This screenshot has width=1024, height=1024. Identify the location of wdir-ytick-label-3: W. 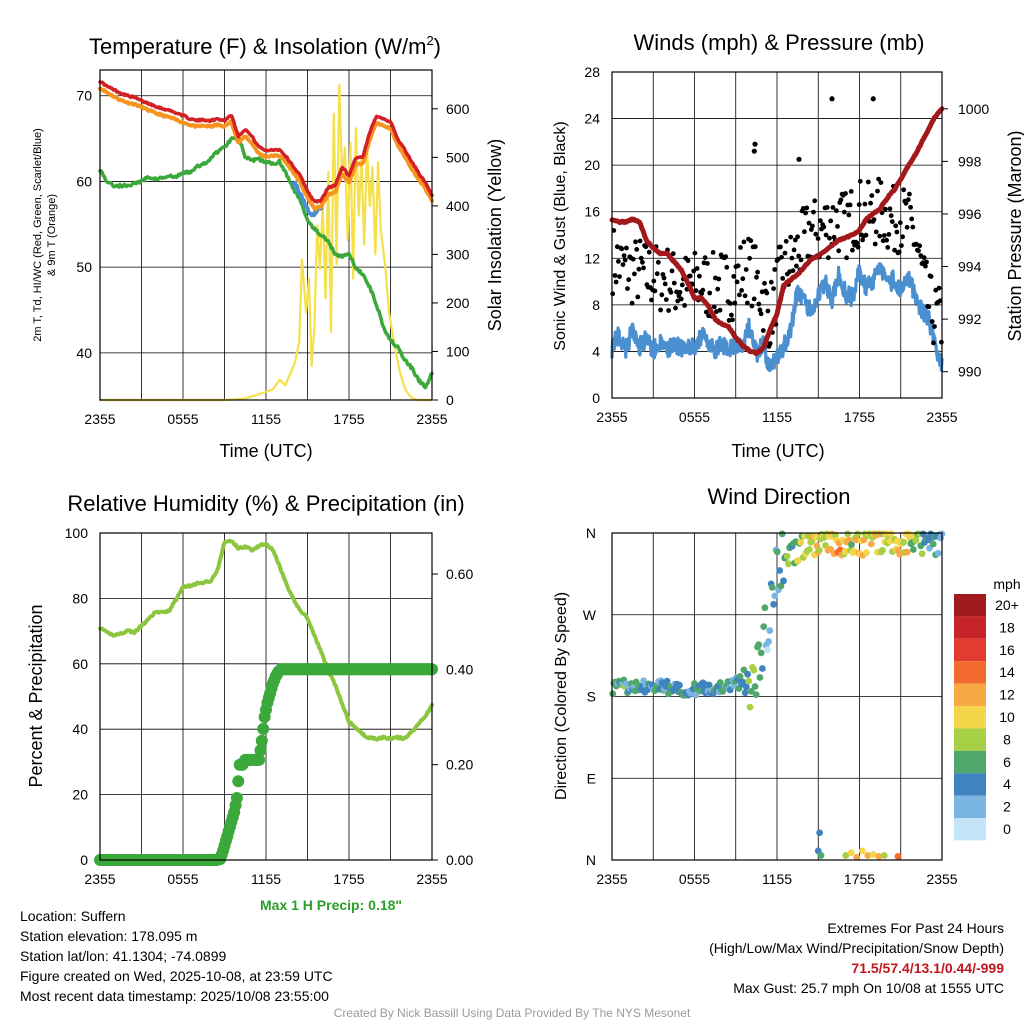
(590, 615).